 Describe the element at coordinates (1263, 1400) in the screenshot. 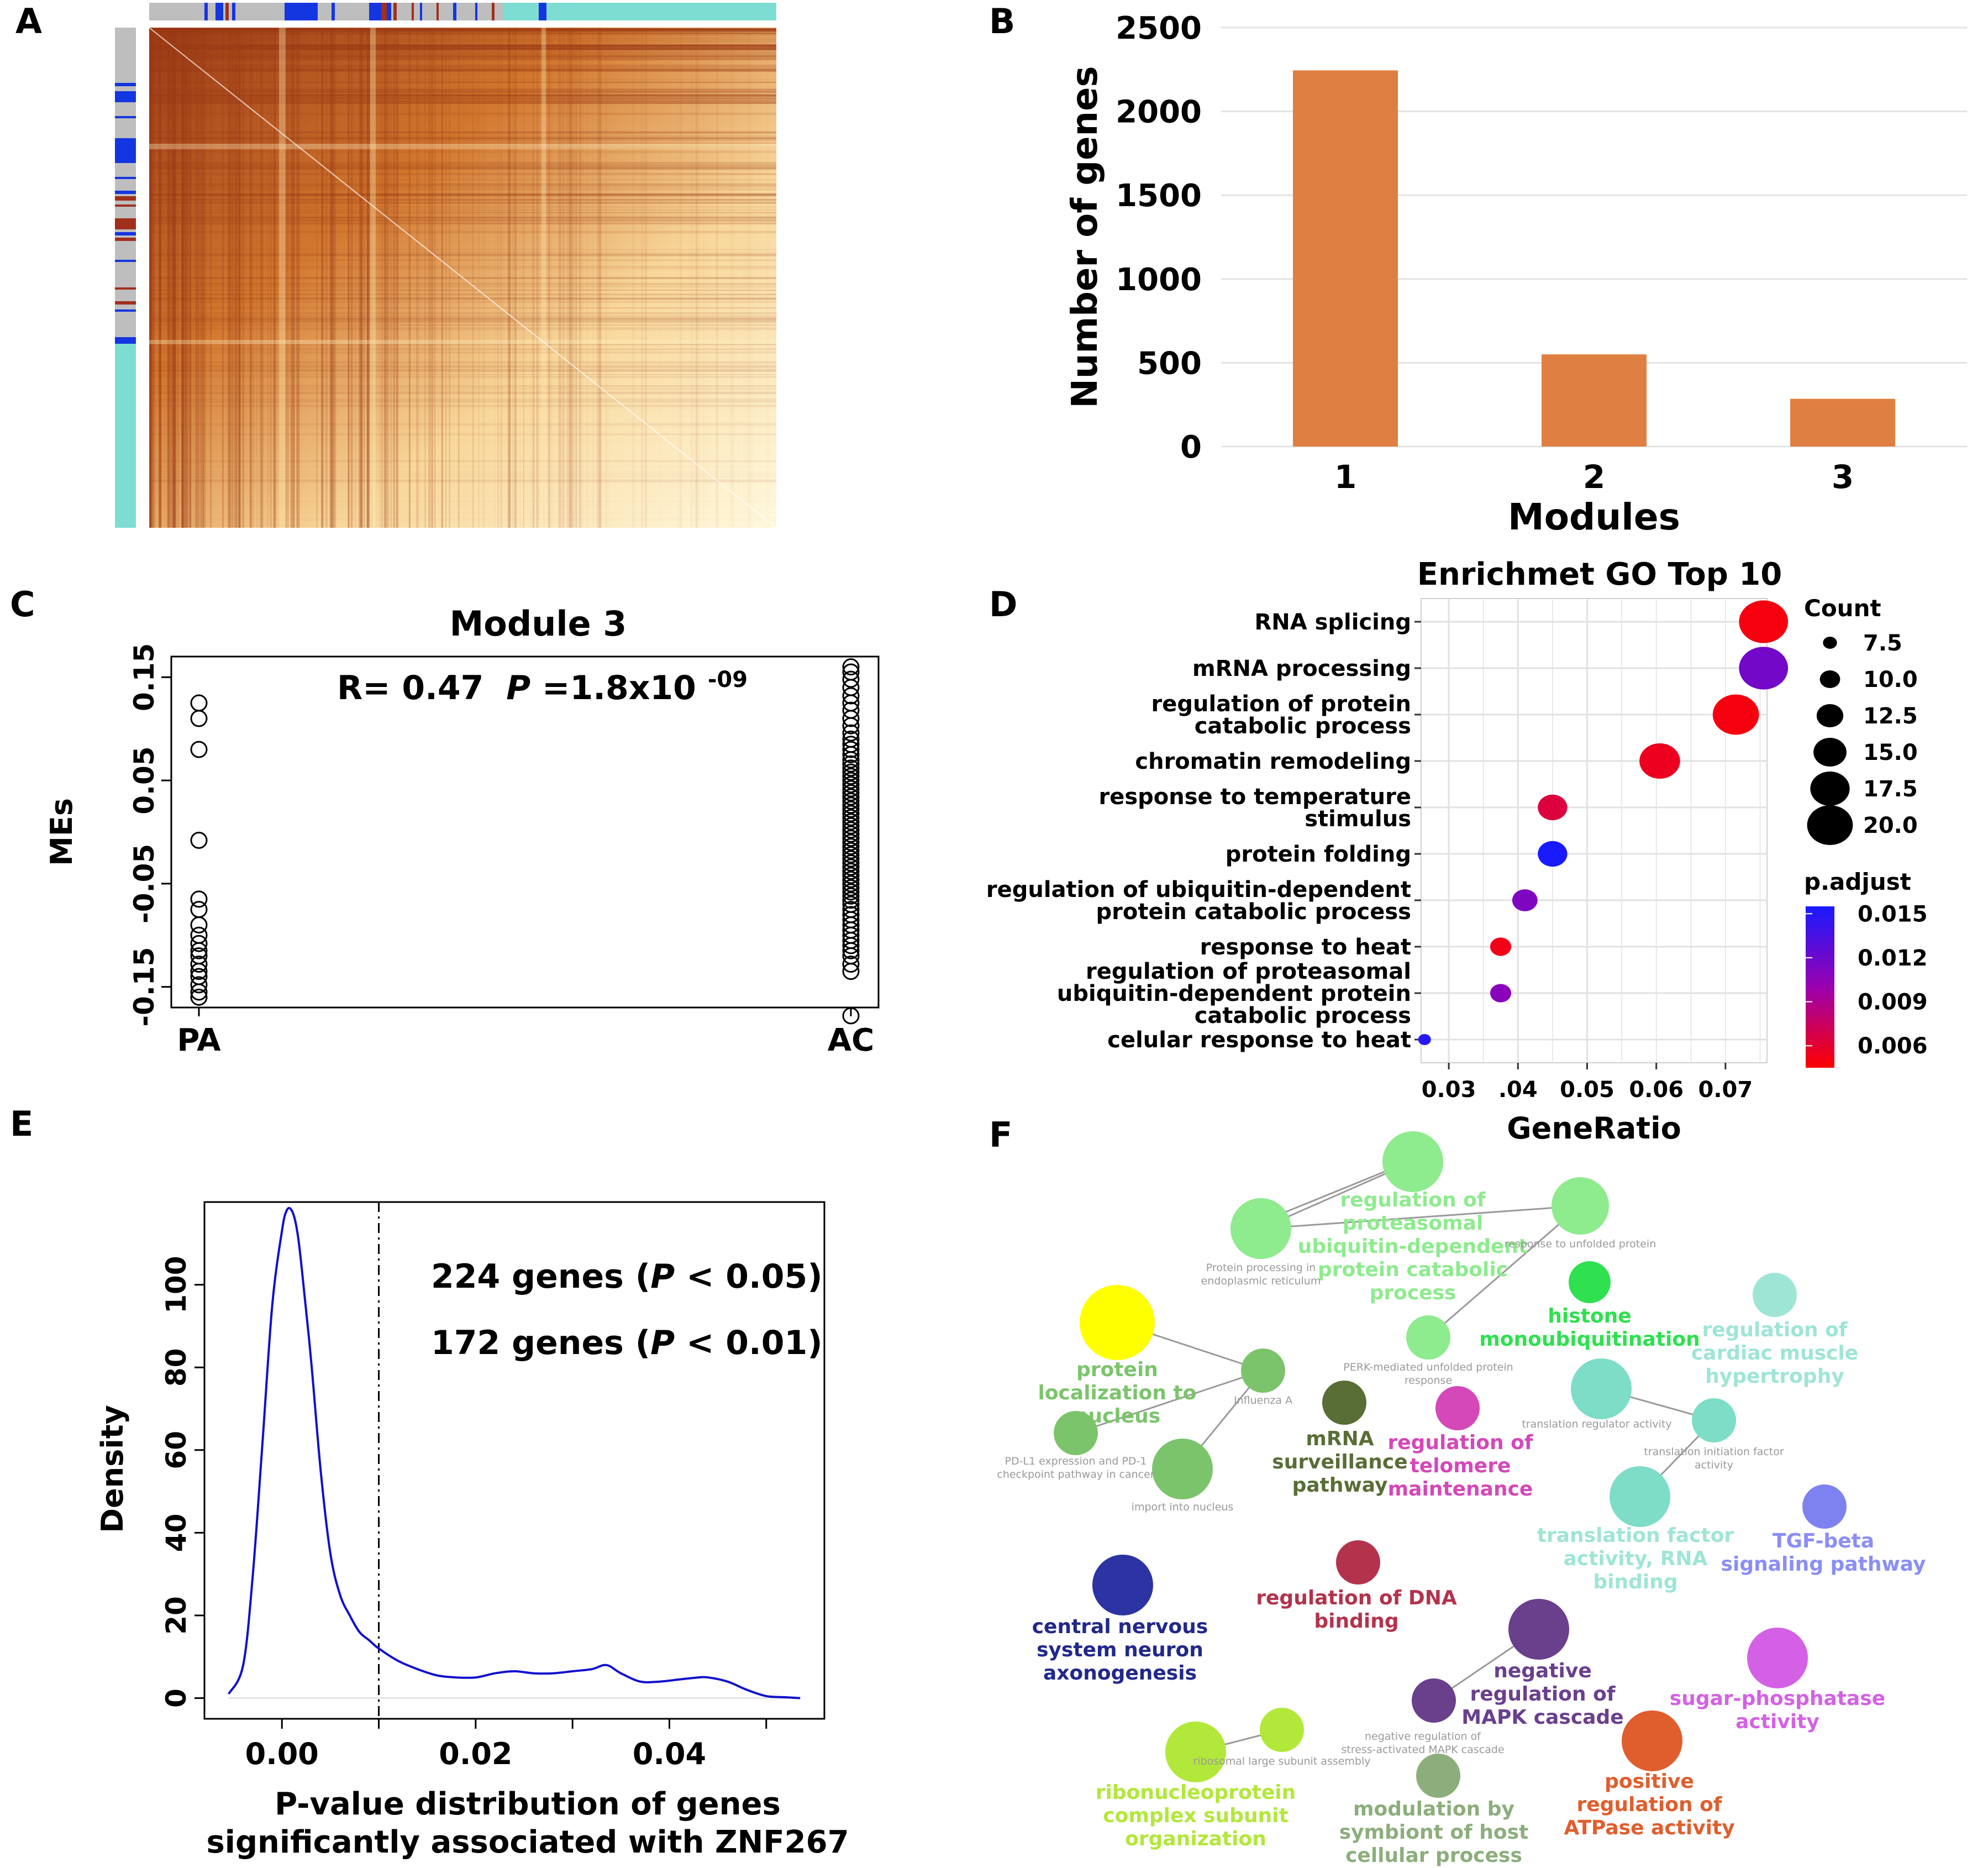

I see `network-label: Influenza A` at that location.